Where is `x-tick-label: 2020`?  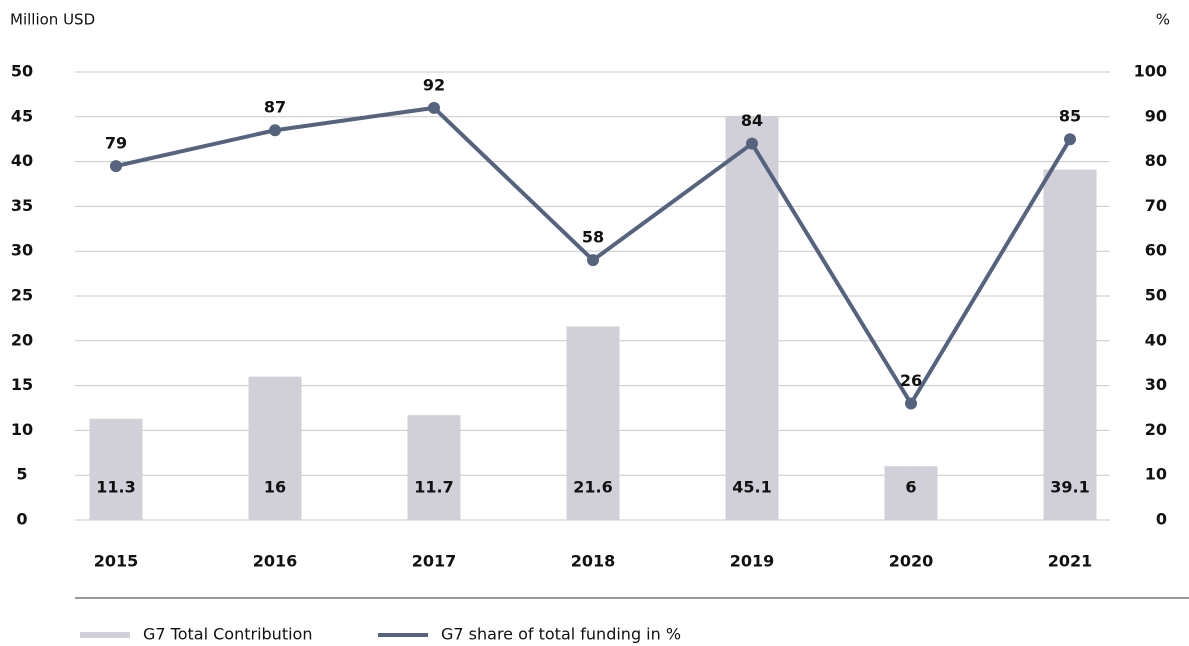 x-tick-label: 2020 is located at coordinates (911, 561).